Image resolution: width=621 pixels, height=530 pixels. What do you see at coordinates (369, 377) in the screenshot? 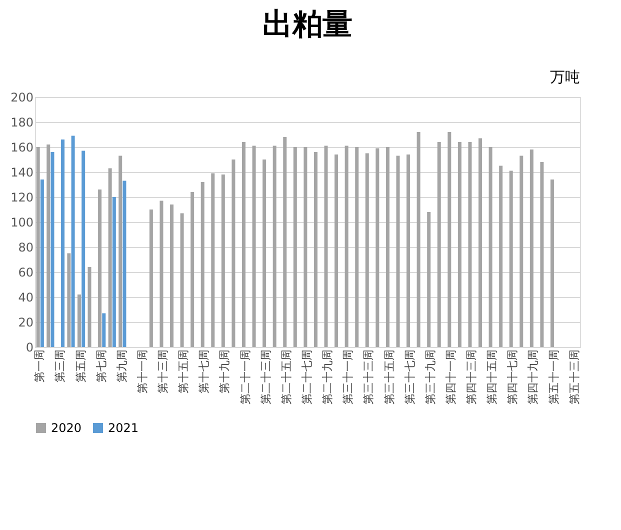
I see `x-tick-label: 第三十三周` at bounding box center [369, 377].